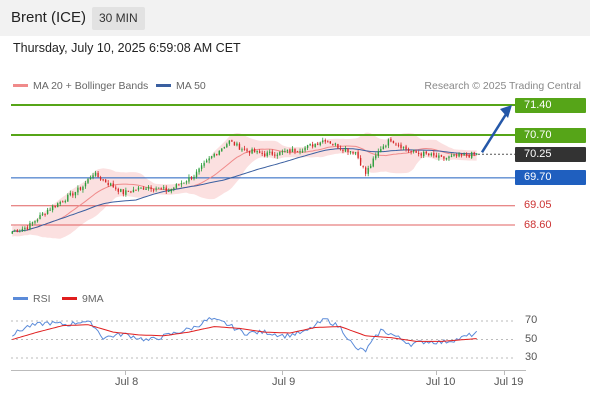  Describe the element at coordinates (550, 154) in the screenshot. I see `last-price-label: 70.25` at that location.